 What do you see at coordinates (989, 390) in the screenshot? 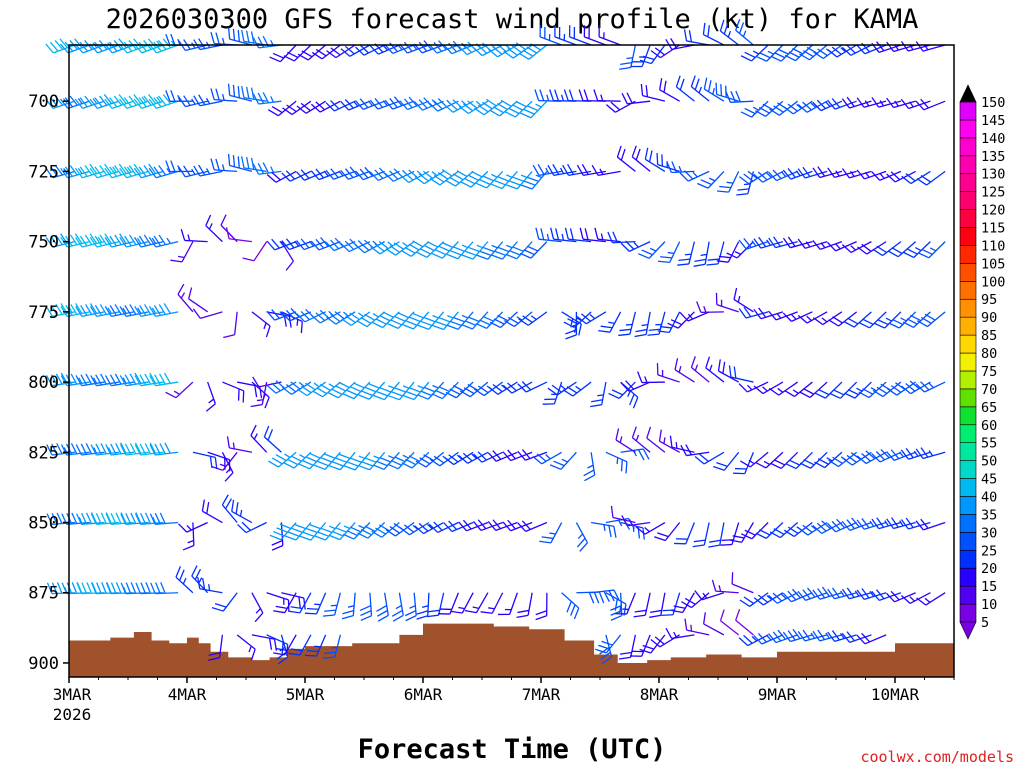
I see `colorbar-tick-label: 70` at bounding box center [989, 390].